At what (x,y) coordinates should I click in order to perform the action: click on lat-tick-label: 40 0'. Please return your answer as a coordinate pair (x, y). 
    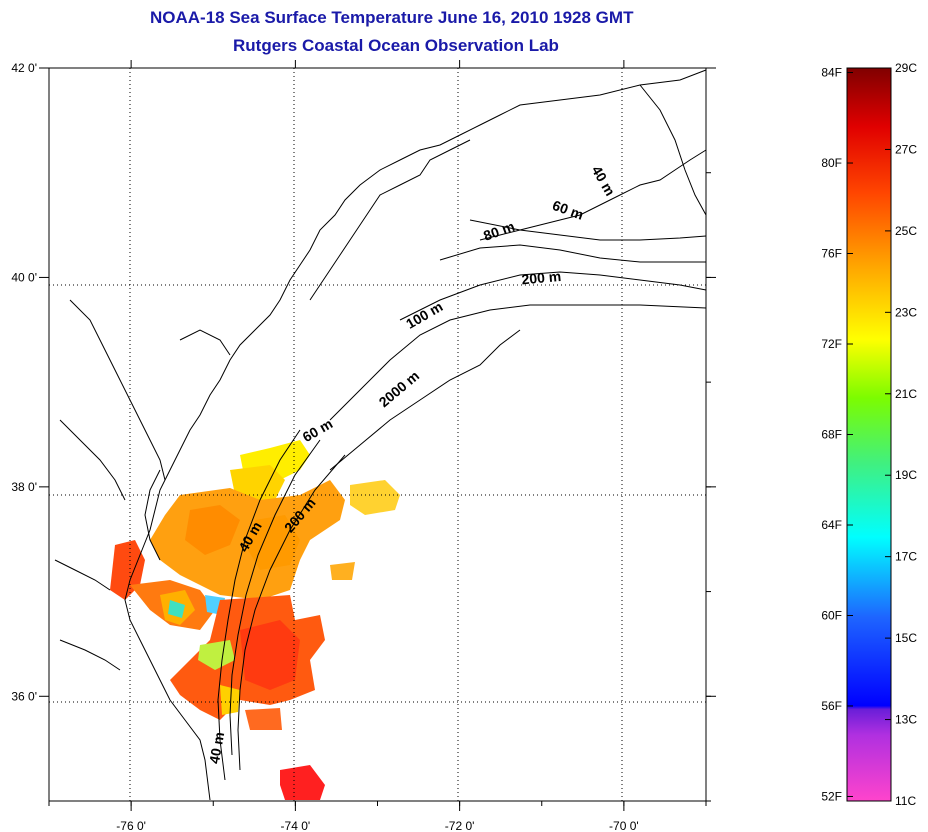
    Looking at the image, I should click on (24, 277).